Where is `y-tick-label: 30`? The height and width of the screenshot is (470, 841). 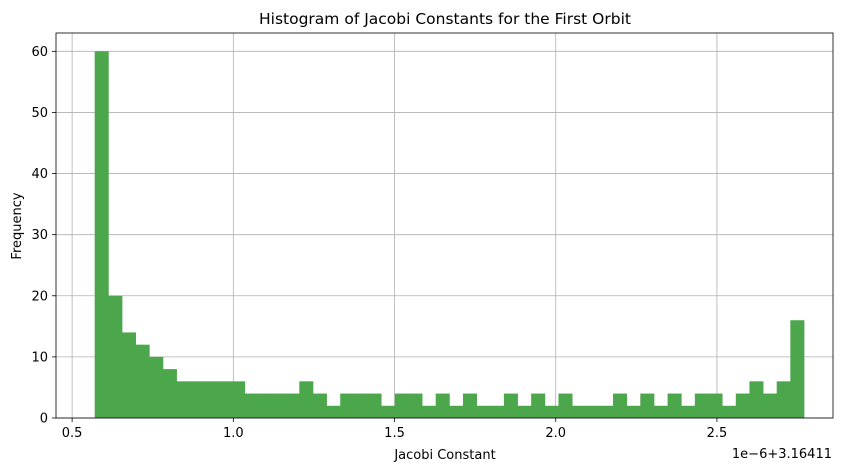
y-tick-label: 30 is located at coordinates (39, 235).